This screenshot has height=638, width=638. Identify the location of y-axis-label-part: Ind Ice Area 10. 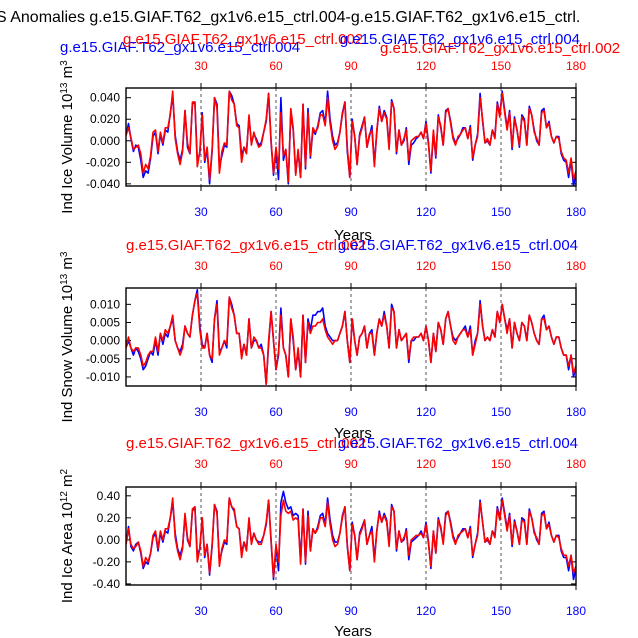
(67, 552).